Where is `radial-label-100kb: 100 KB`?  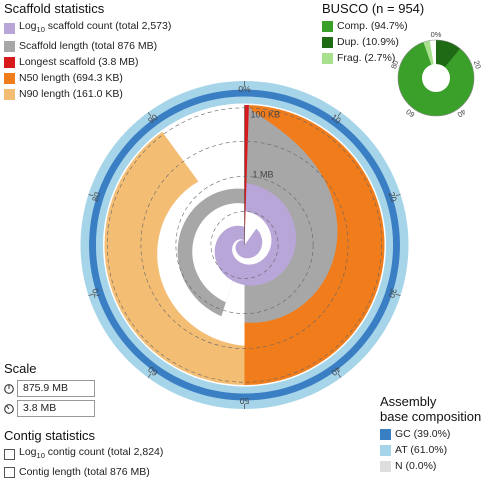 radial-label-100kb: 100 KB is located at coordinates (266, 114).